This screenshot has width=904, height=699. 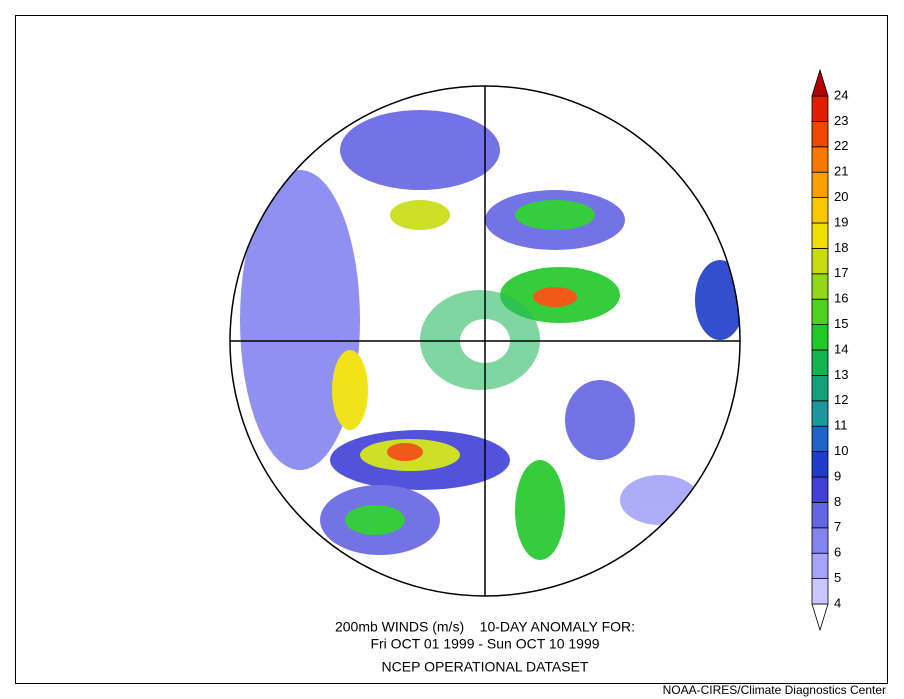 What do you see at coordinates (841, 171) in the screenshot?
I see `colorbar-label: 21` at bounding box center [841, 171].